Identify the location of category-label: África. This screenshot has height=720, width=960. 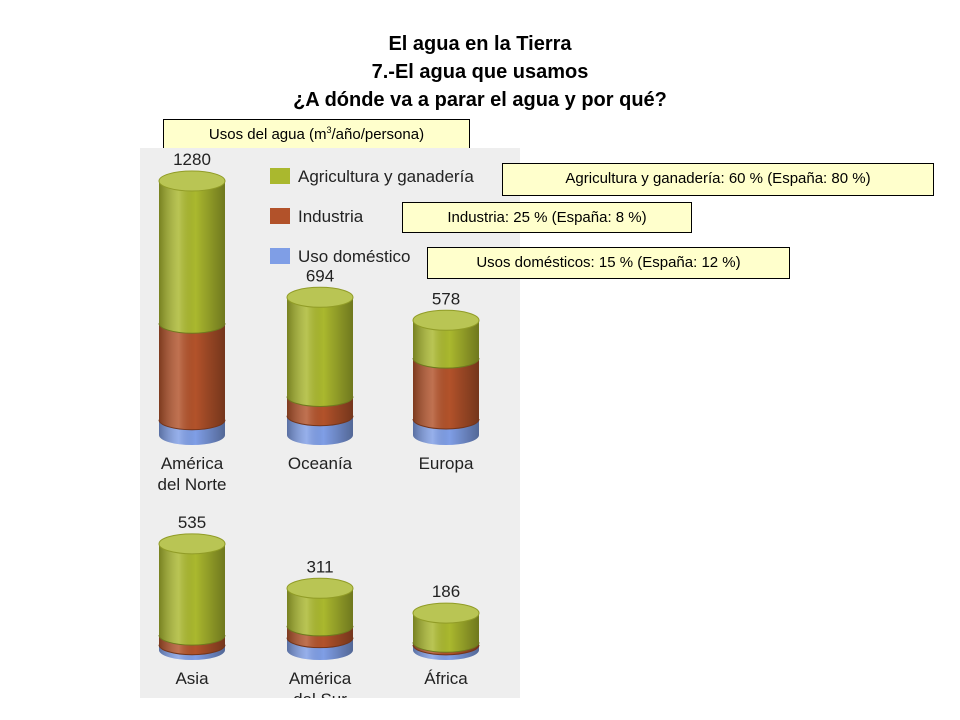
(446, 678).